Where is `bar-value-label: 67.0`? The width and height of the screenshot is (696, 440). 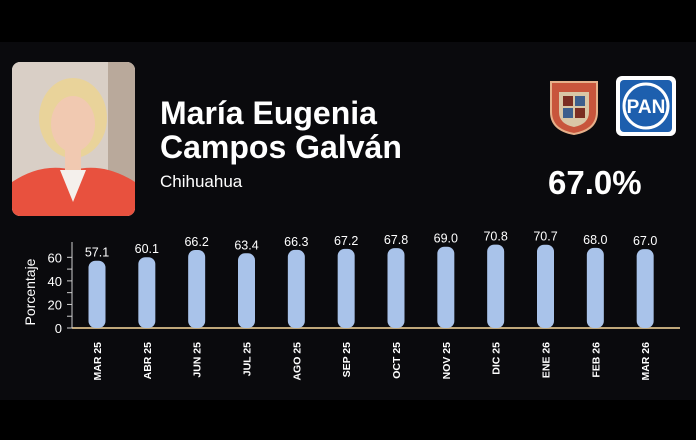
bar-value-label: 67.0 is located at coordinates (645, 241).